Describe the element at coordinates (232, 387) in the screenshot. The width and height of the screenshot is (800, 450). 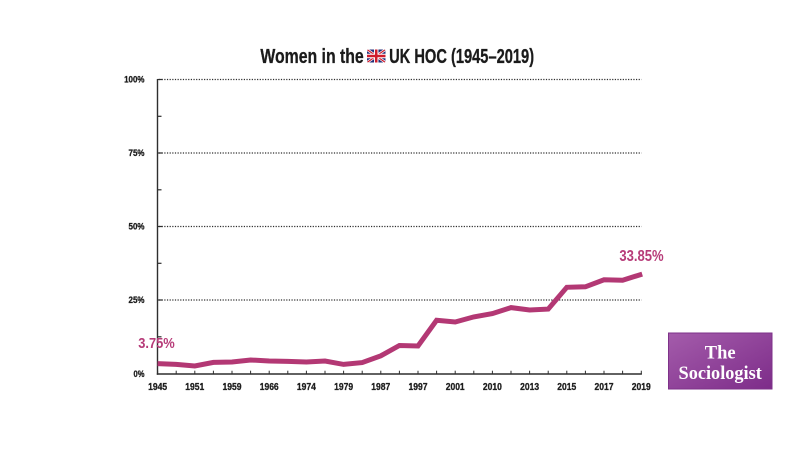
I see `svg-text: 1959` at that location.